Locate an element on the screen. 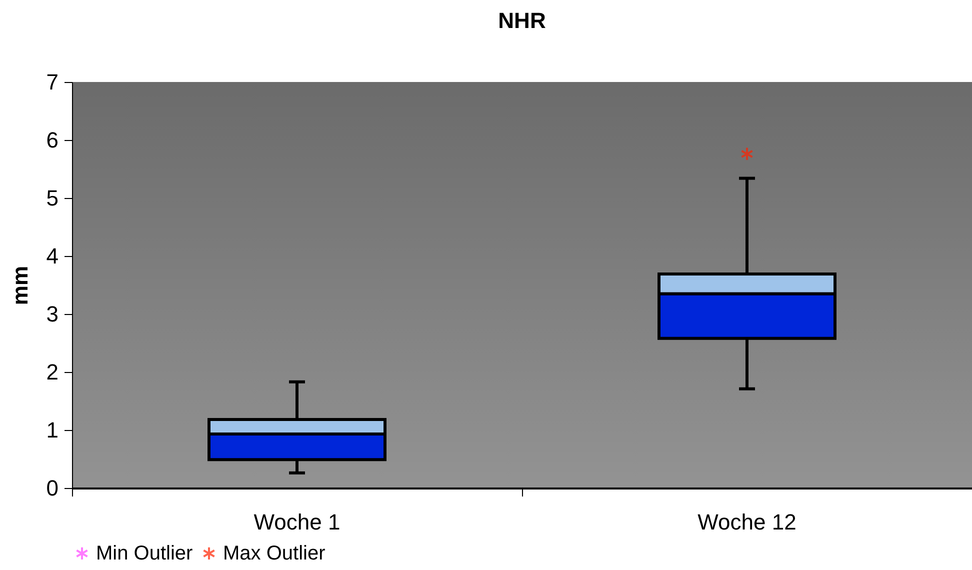  y-axis-title: mm is located at coordinates (19, 286).